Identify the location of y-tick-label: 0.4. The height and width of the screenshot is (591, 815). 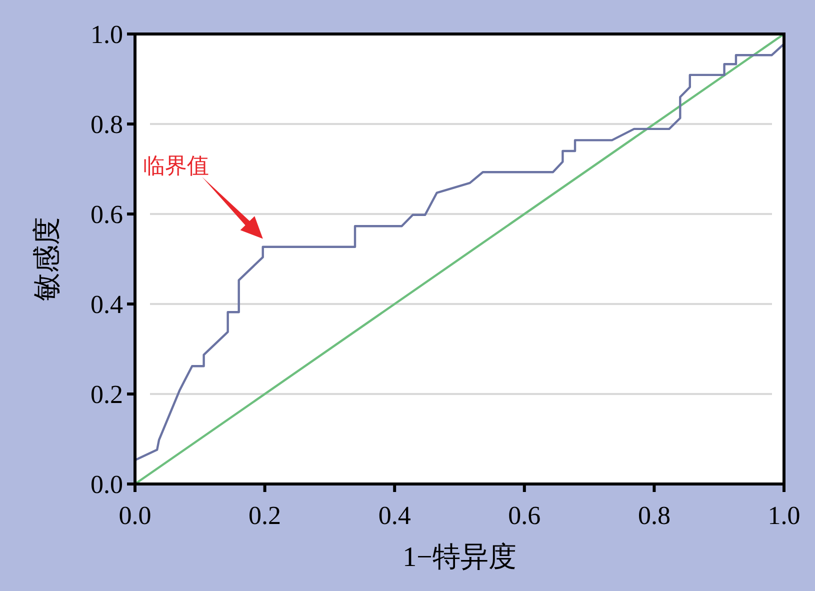
(106, 304).